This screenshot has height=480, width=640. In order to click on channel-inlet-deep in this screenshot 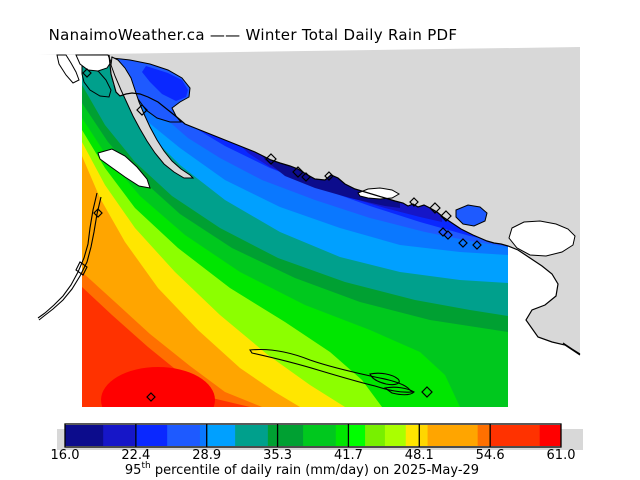, I will do `click(165, 83)`.